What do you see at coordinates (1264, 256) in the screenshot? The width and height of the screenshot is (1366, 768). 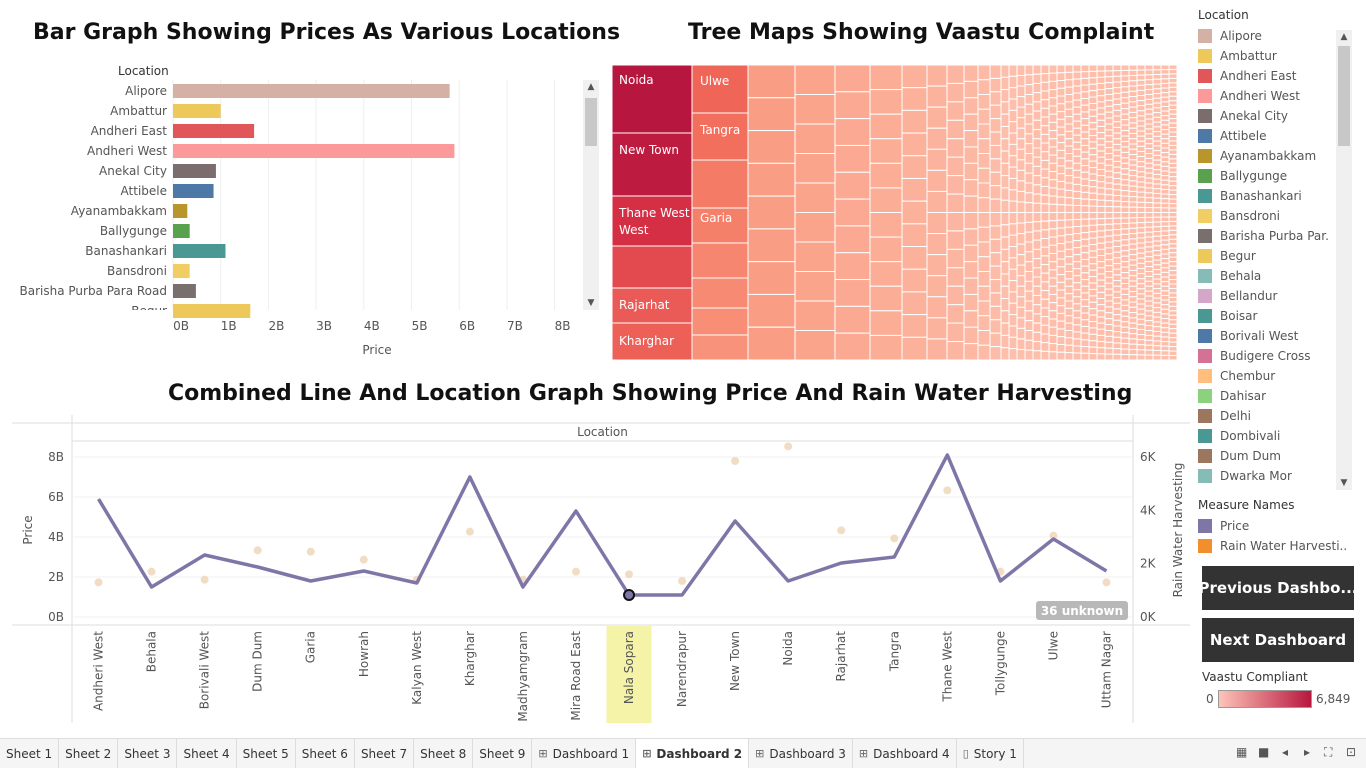 I see `legend-location-item: Begur` at bounding box center [1264, 256].